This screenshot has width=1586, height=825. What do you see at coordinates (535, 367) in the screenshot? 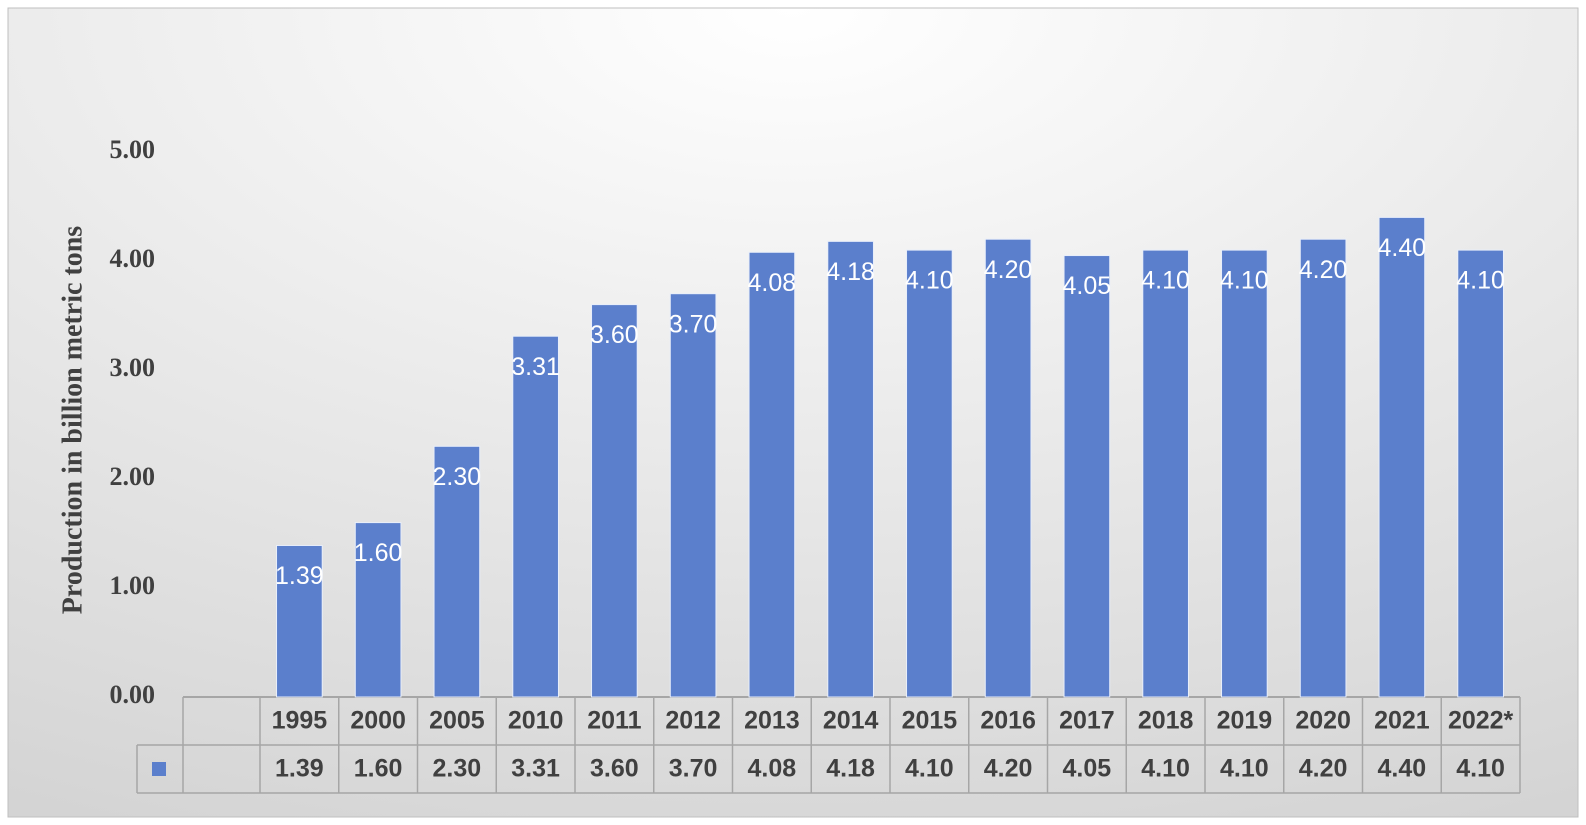
I see `data-label: 3.31` at bounding box center [535, 367].